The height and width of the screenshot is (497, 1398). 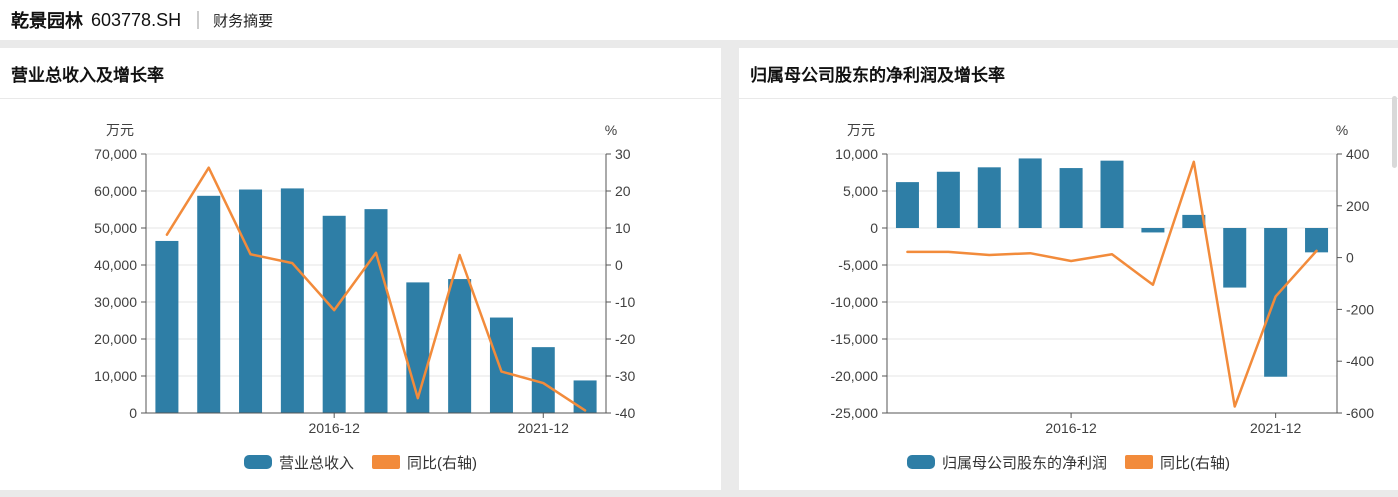 I want to click on legend-item-net-profit: 归属母公司股东的净利润, so click(x=1006, y=462).